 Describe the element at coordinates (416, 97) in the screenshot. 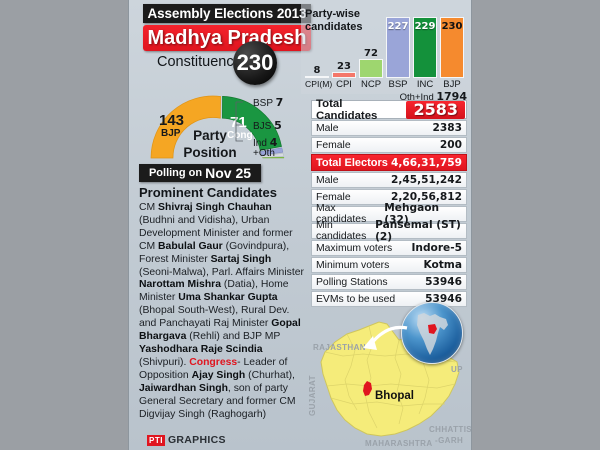

I see `oth-ind-label: Oth+Ind` at that location.